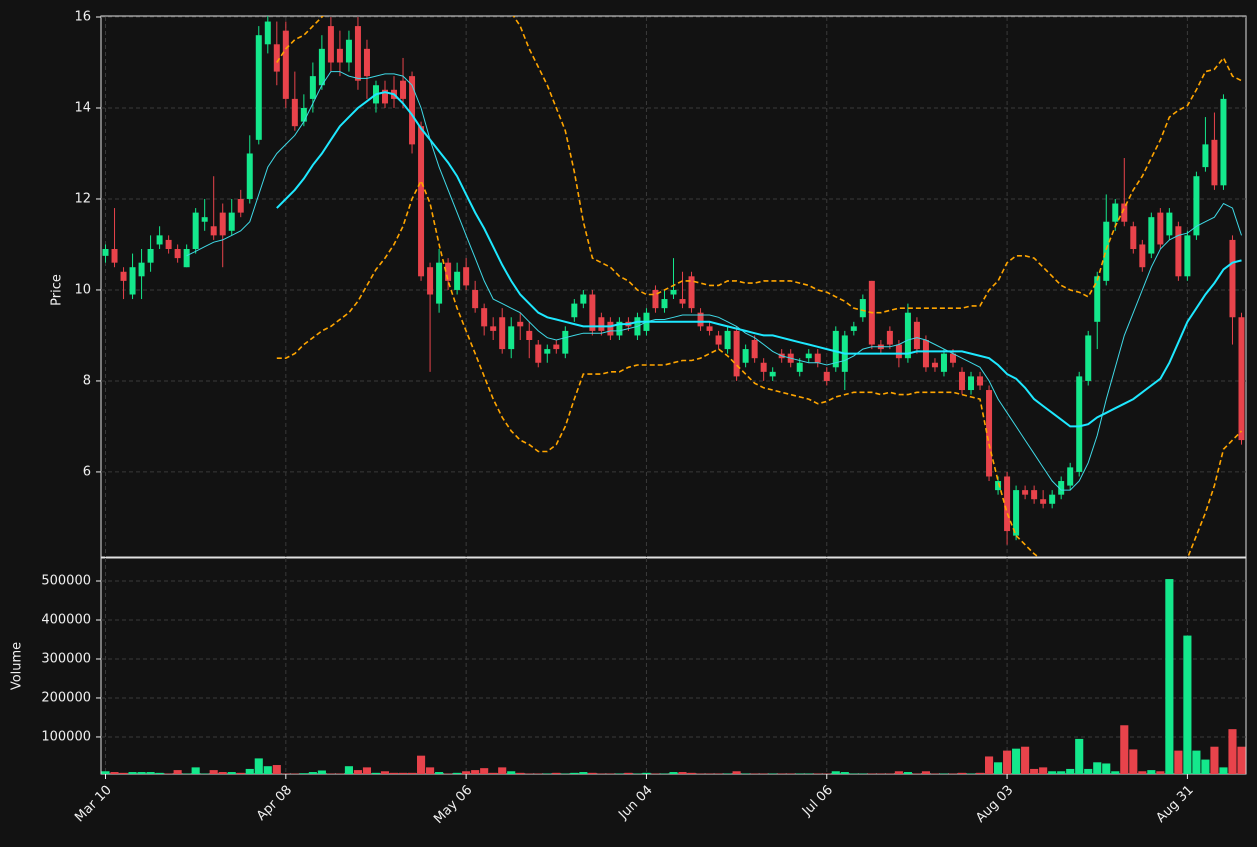 Image resolution: width=1257 pixels, height=847 pixels. Describe the element at coordinates (82, 198) in the screenshot. I see `y-tick-label: 12` at that location.